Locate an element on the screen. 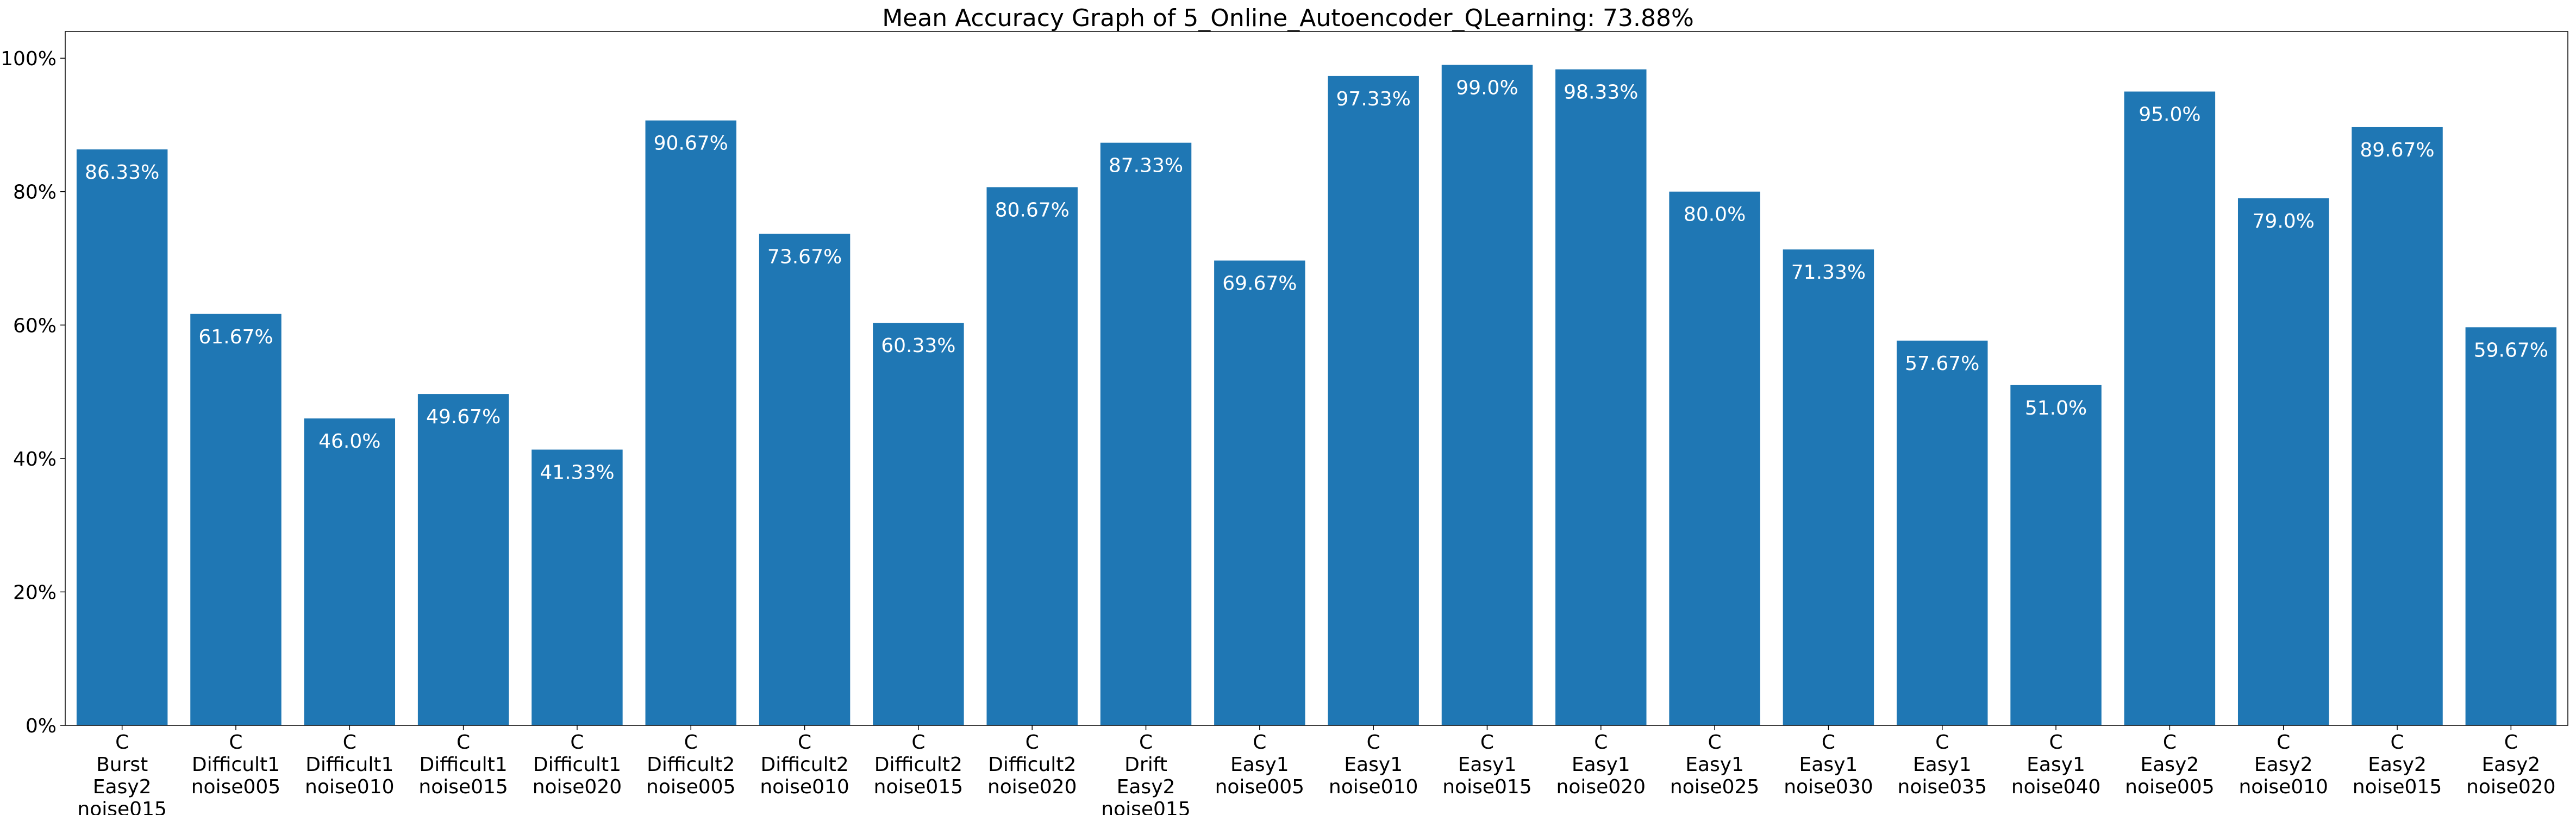 Image resolution: width=2576 pixels, height=815 pixels. x-tick-label: C Difficult1 noise010 is located at coordinates (349, 764).